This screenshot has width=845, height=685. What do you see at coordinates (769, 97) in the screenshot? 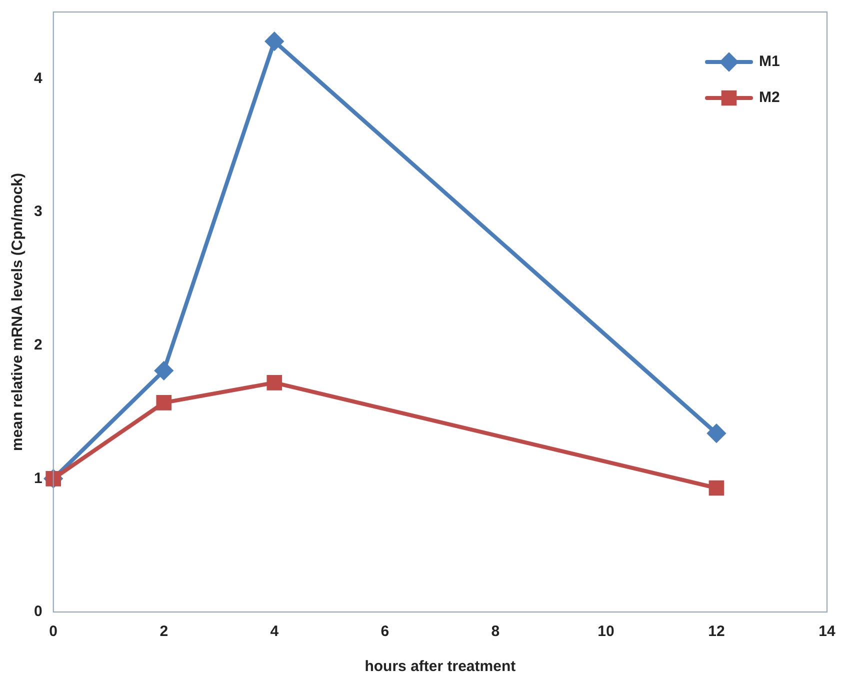
I see `legend-label: M2` at bounding box center [769, 97].